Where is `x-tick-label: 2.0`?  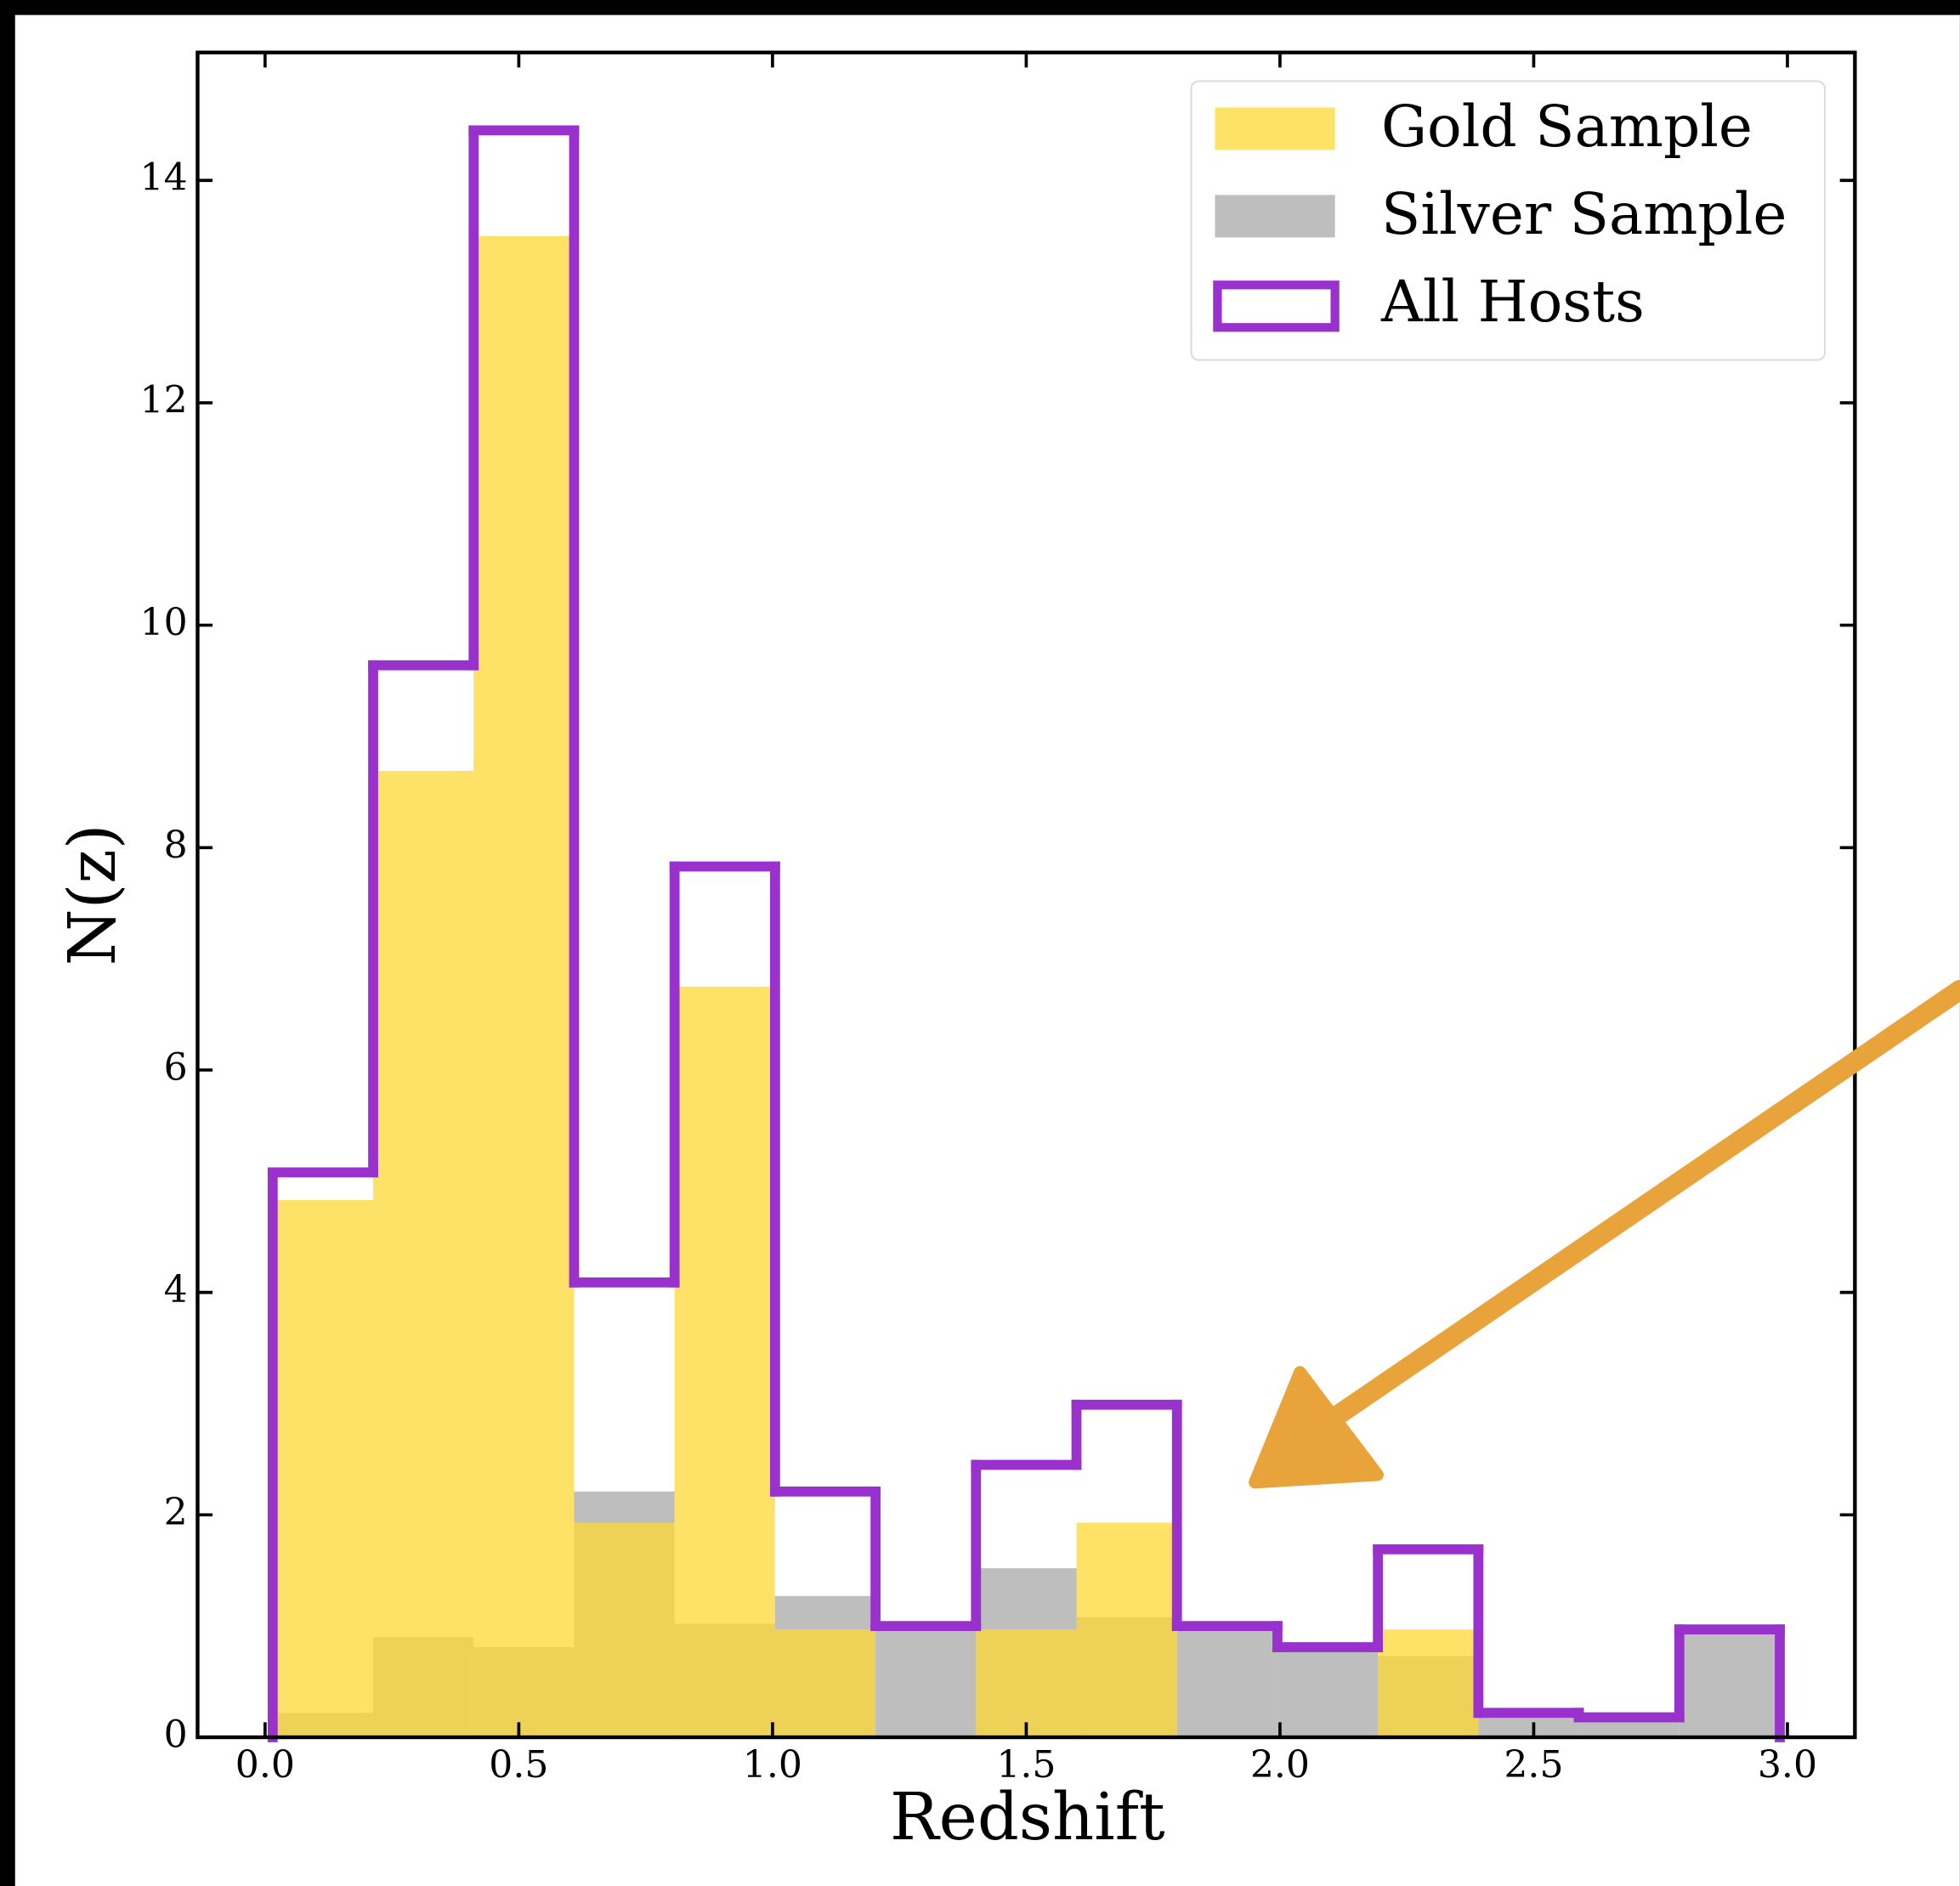 x-tick-label: 2.0 is located at coordinates (1280, 1765).